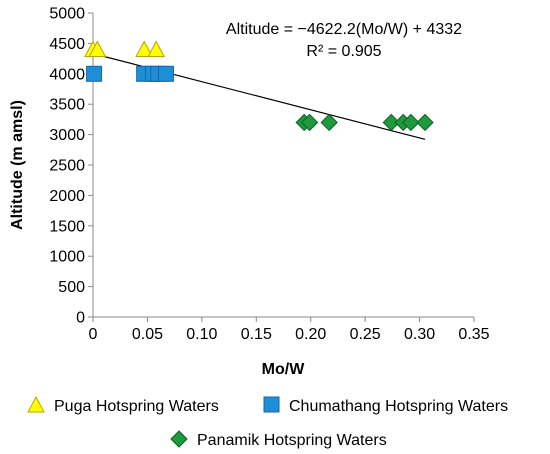 Image resolution: width=550 pixels, height=454 pixels. What do you see at coordinates (67, 166) in the screenshot?
I see `y-tick-label: 2500` at bounding box center [67, 166].